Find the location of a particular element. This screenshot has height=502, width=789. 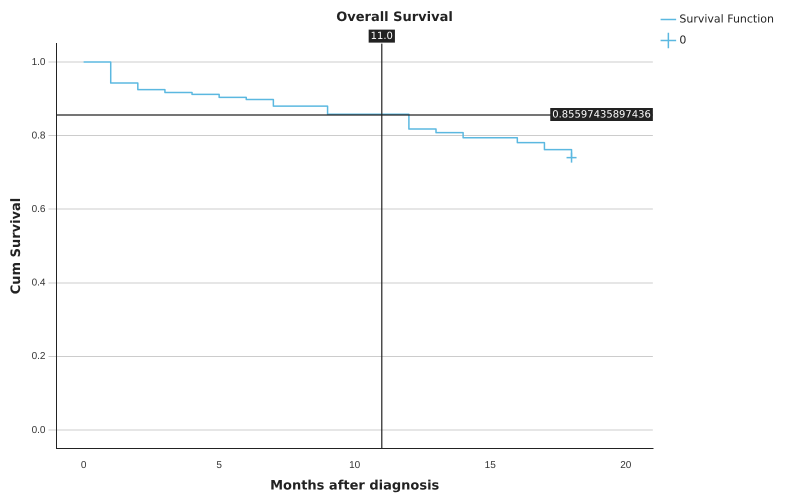

y-tick-label: 0.2 is located at coordinates (39, 356).